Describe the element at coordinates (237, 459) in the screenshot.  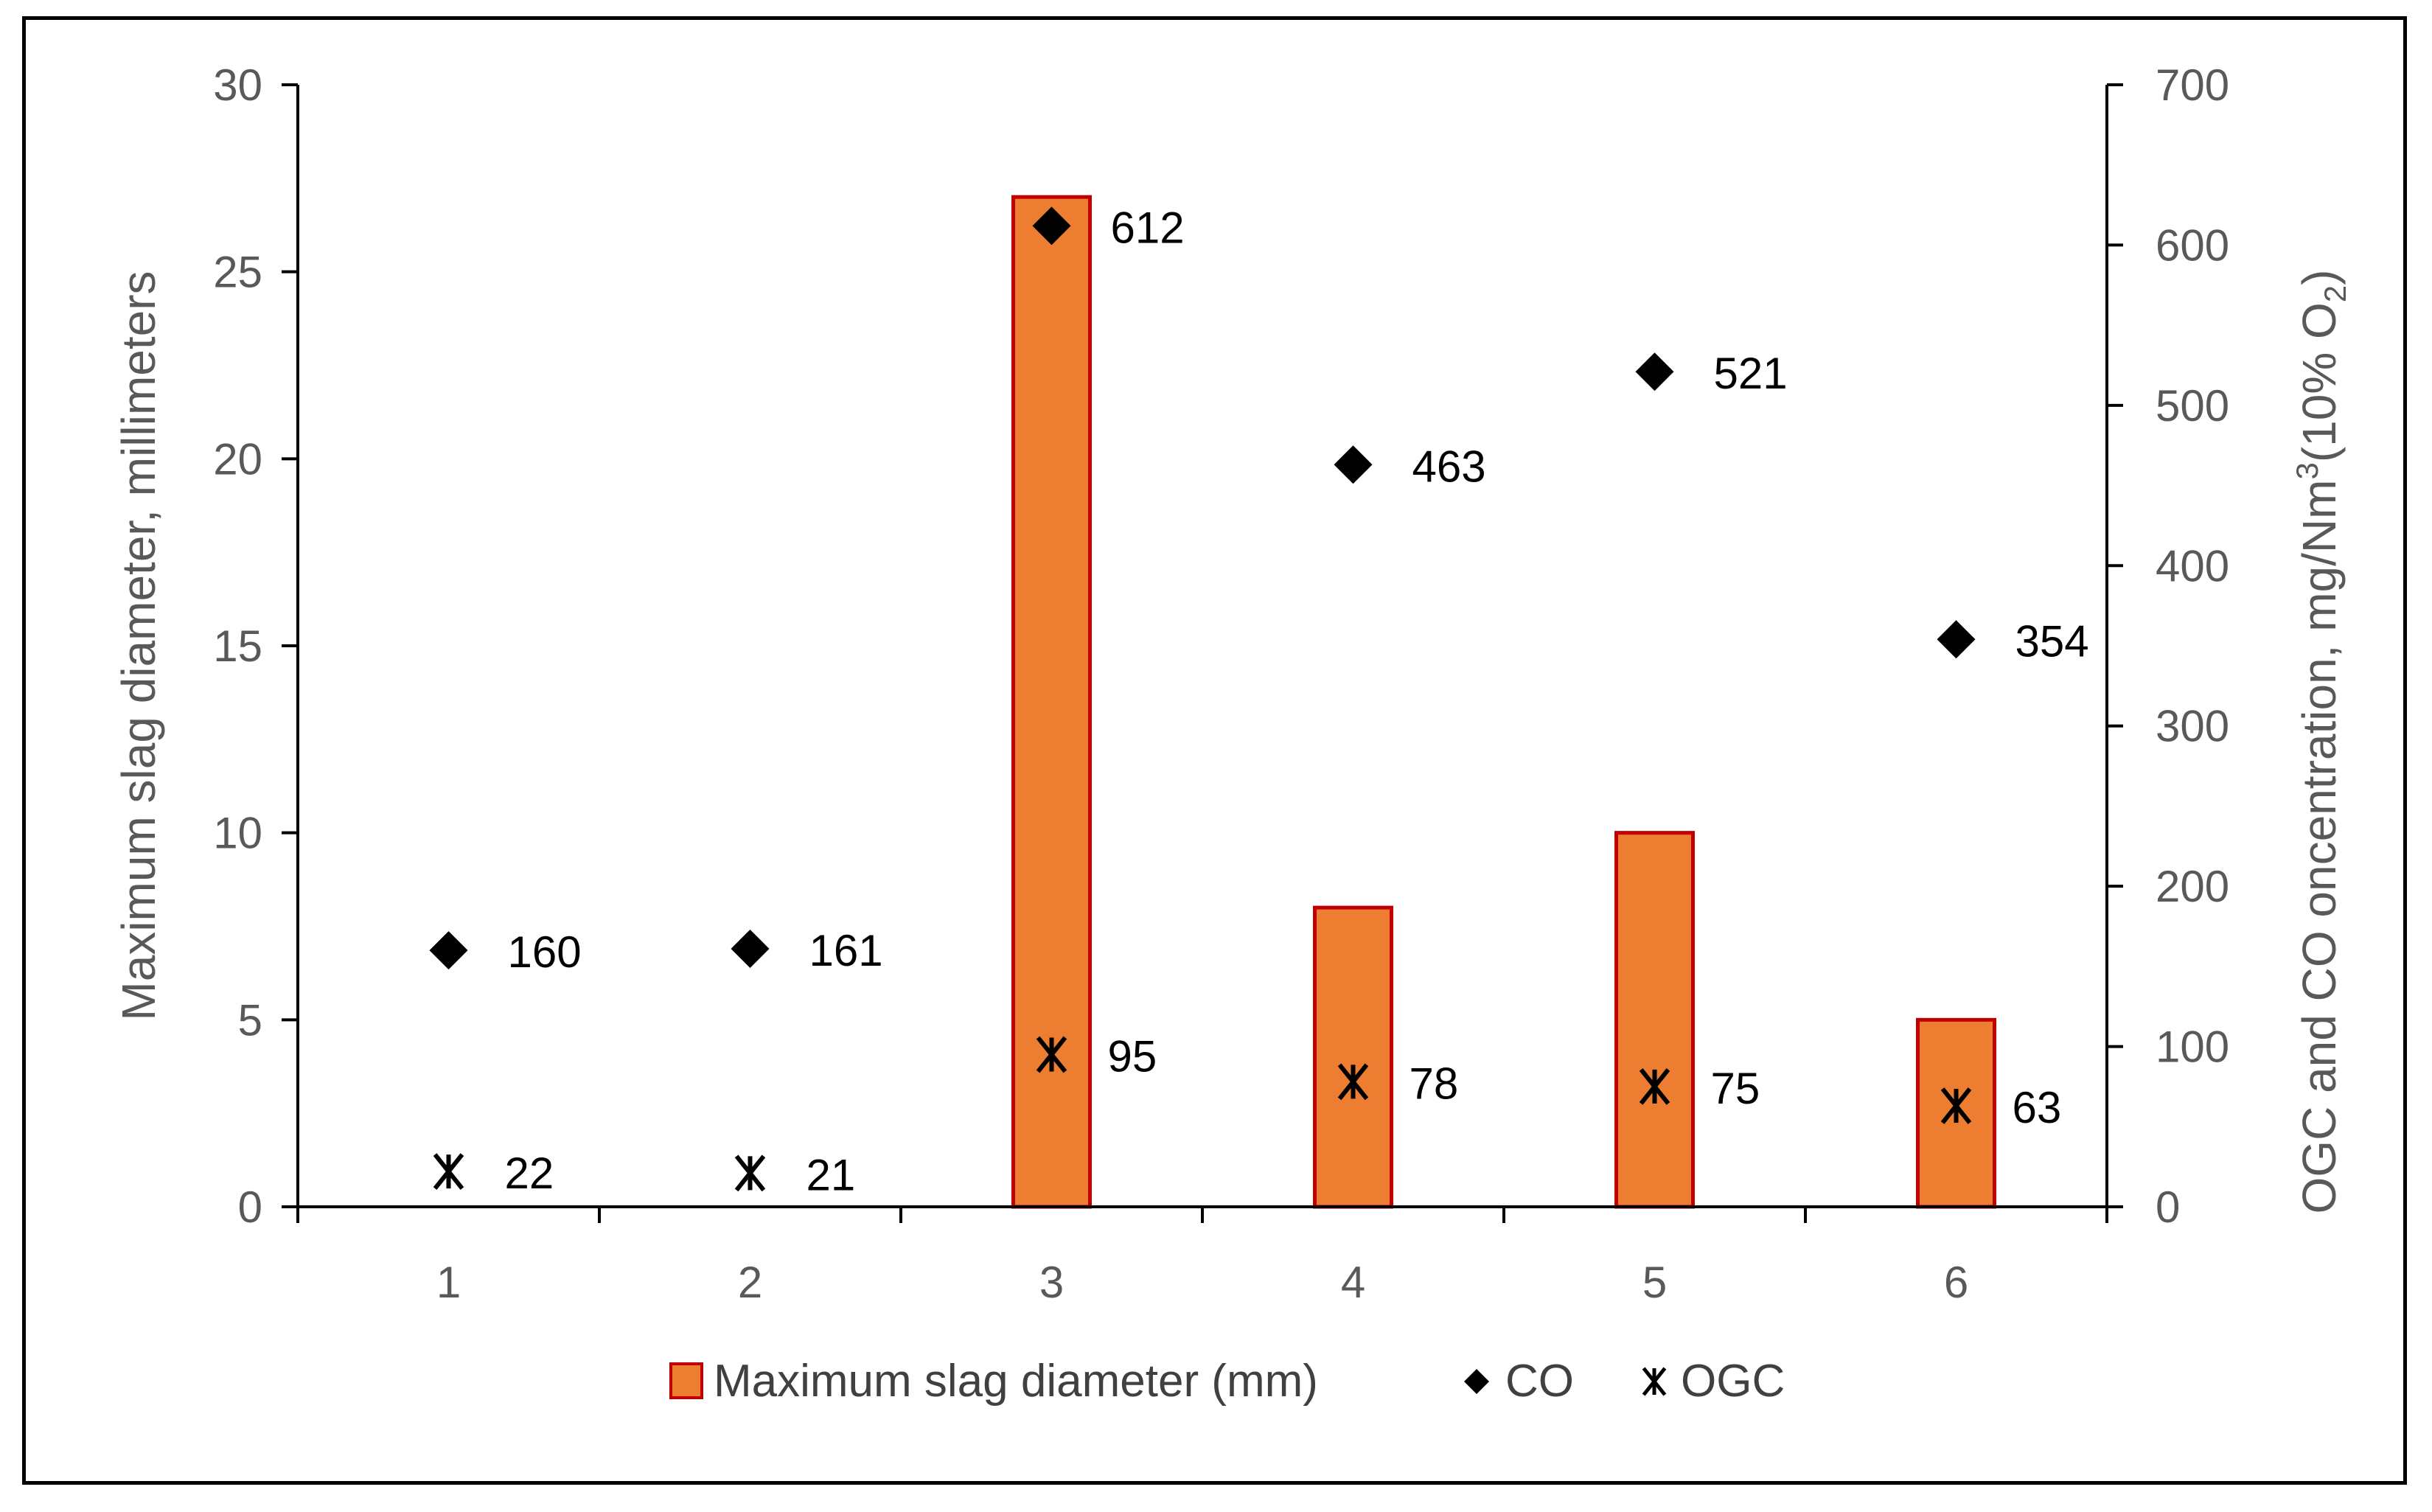
I see `y-tick-label: 20` at that location.